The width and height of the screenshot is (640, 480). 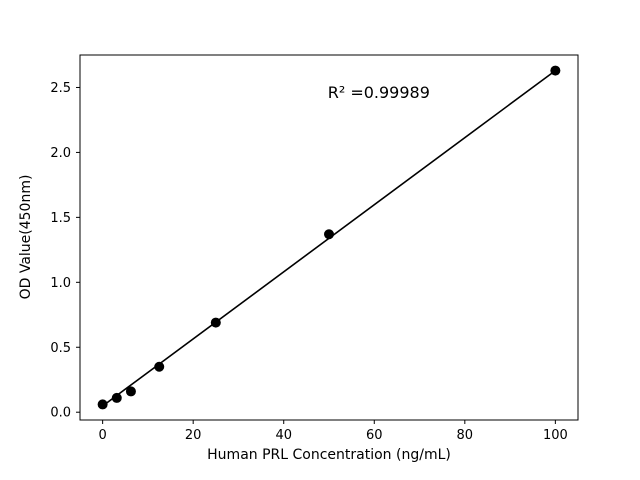 What do you see at coordinates (555, 435) in the screenshot?
I see `x-tick-label: 100` at bounding box center [555, 435].